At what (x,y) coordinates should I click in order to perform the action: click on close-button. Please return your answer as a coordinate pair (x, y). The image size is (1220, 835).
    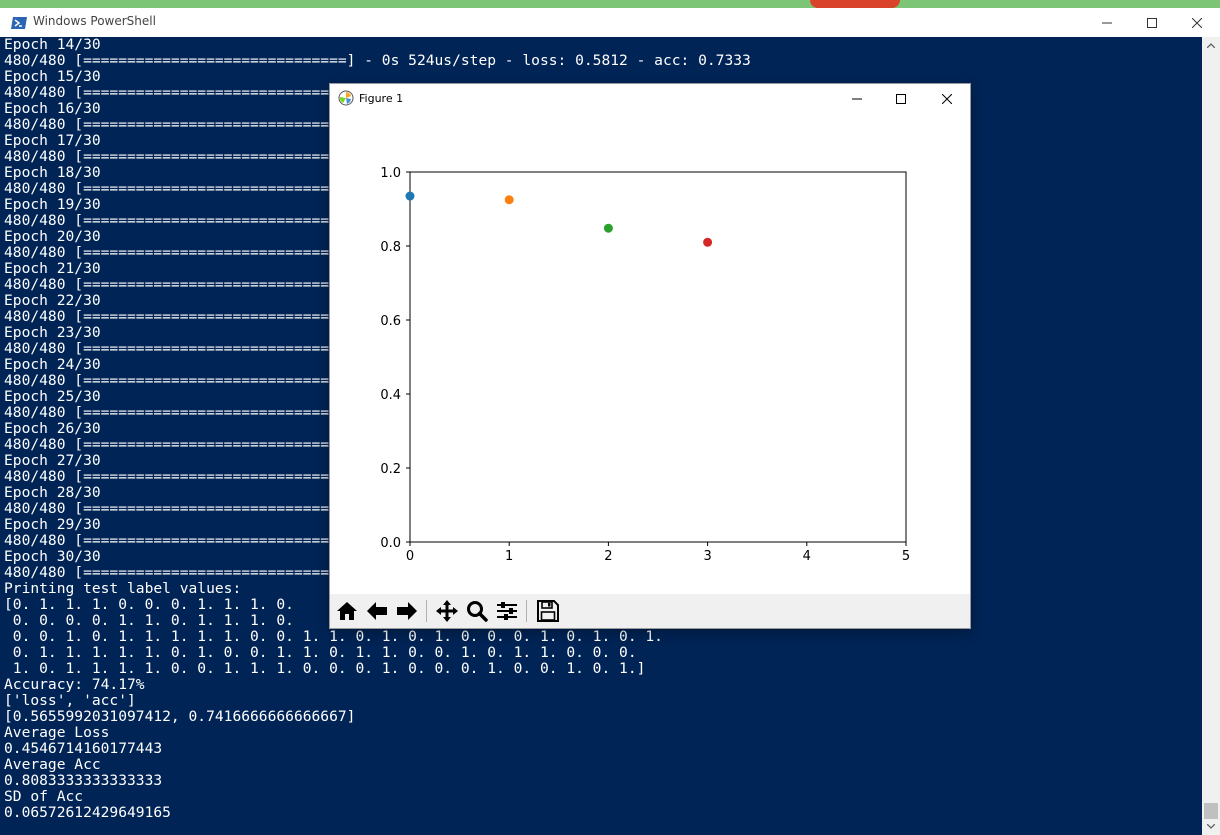
    Looking at the image, I should click on (1197, 22).